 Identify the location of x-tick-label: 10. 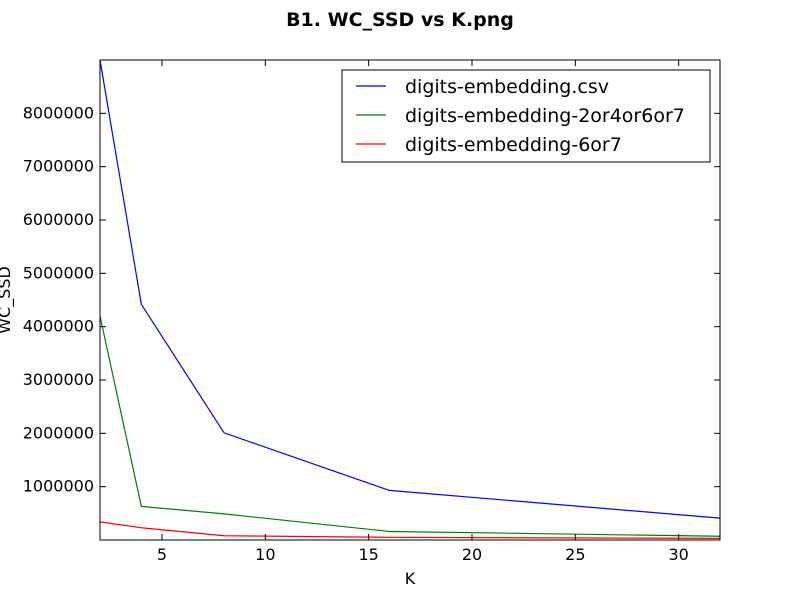
(265, 554).